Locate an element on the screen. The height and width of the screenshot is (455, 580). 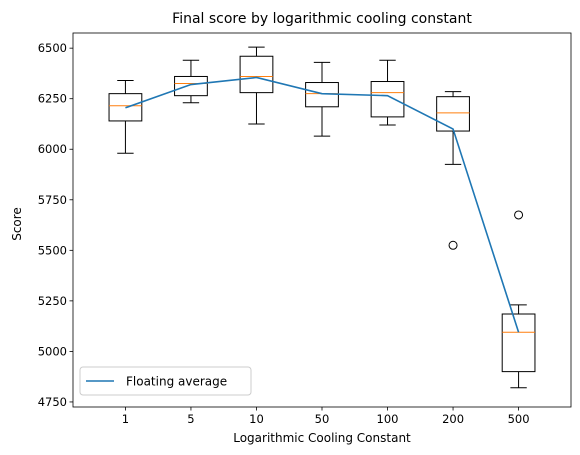
legend-box is located at coordinates (165, 381).